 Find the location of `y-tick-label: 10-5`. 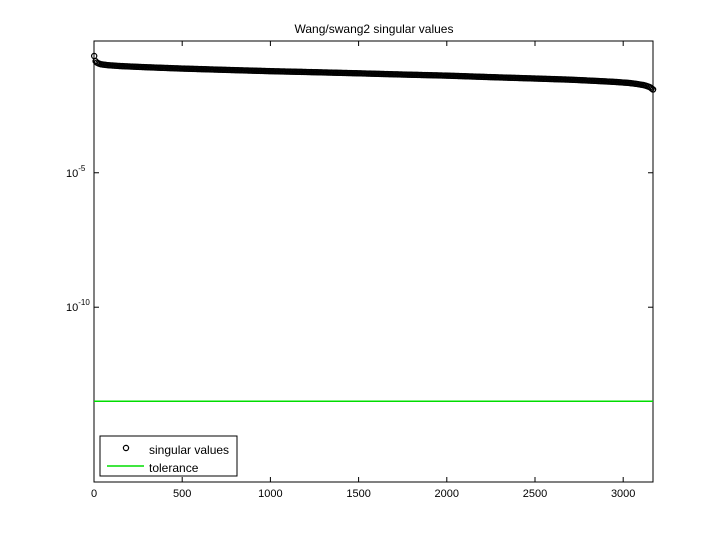

y-tick-label: 10-5 is located at coordinates (76, 172).